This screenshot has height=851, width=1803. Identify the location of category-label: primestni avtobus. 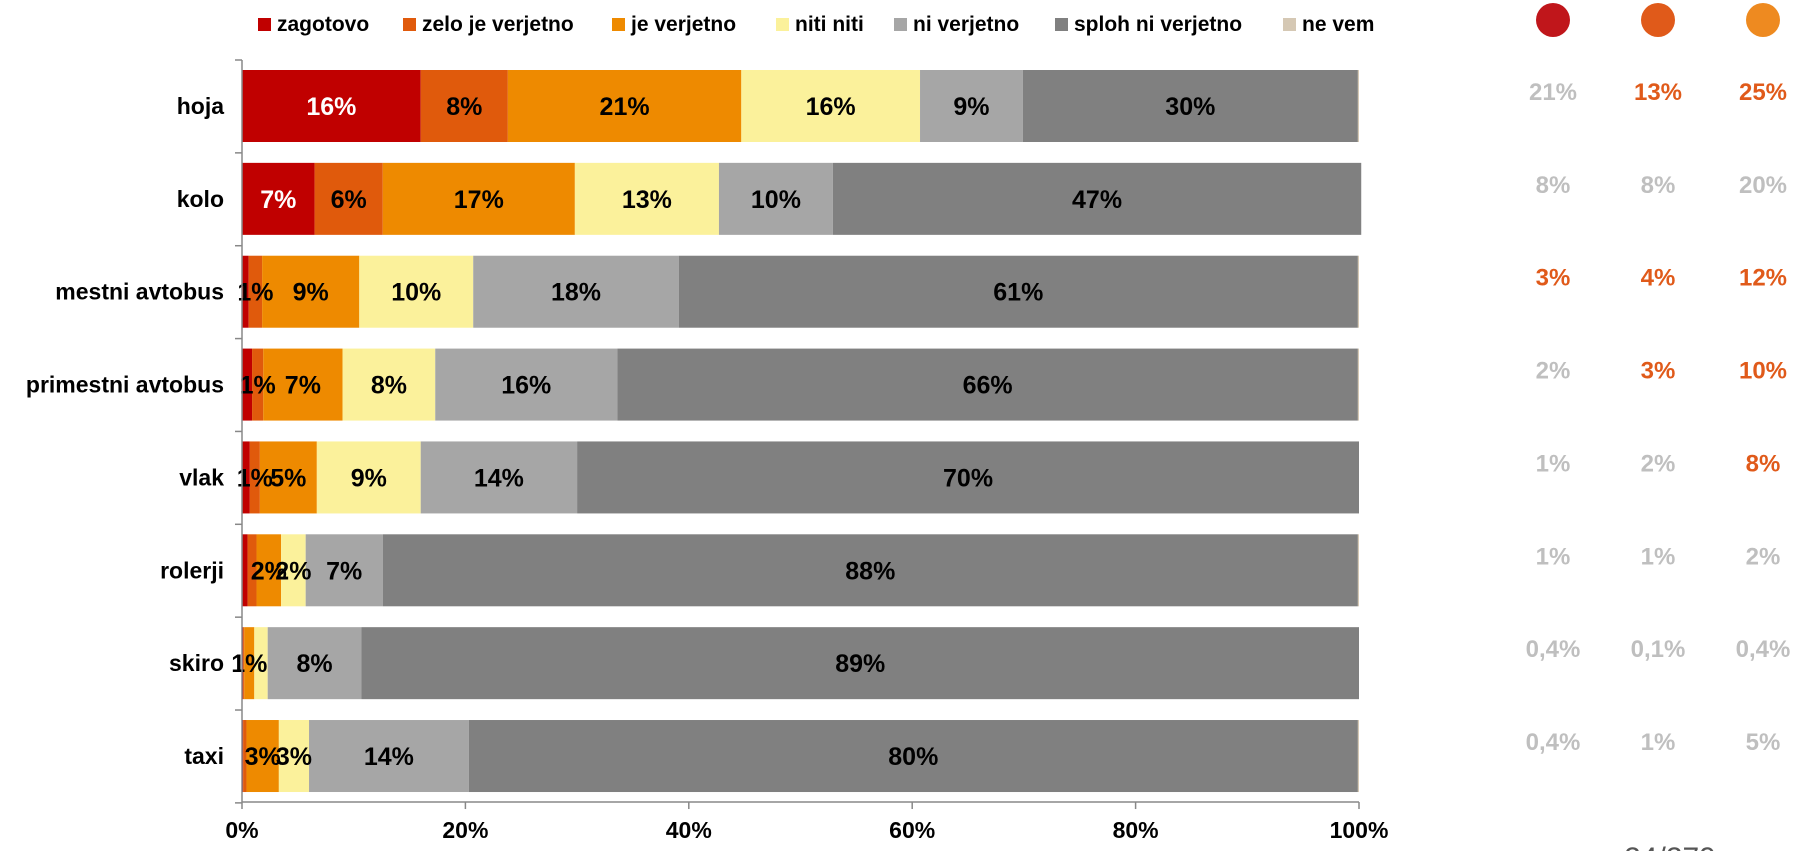
(125, 385).